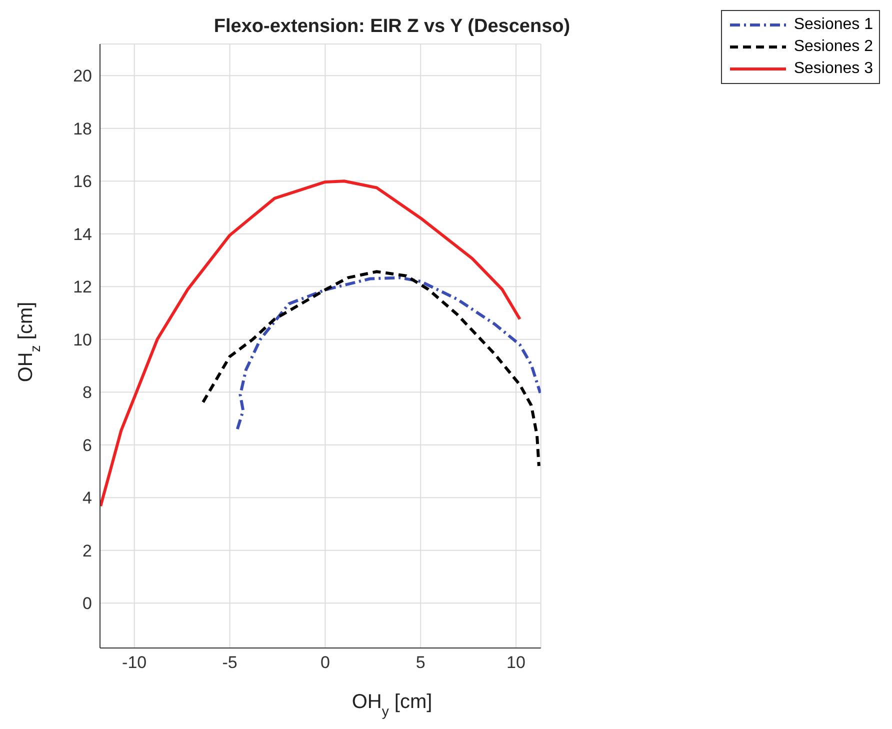  Describe the element at coordinates (82, 234) in the screenshot. I see `y-tick-label: 14` at that location.